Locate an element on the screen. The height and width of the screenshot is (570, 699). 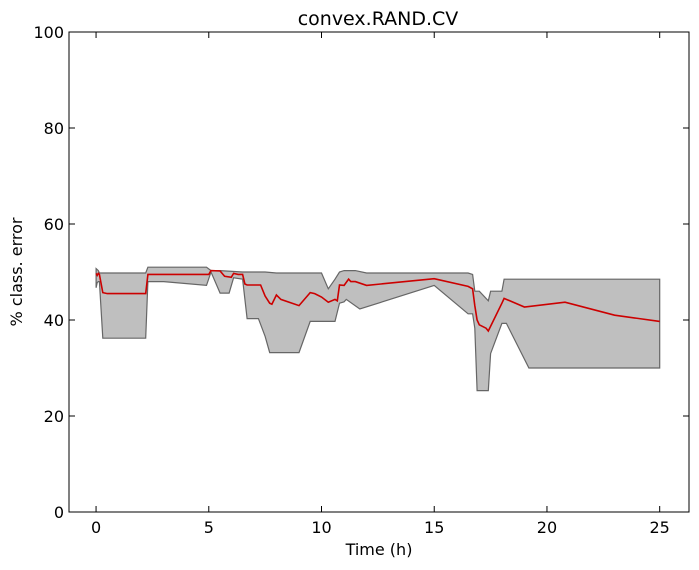
y-tick-label: 20 is located at coordinates (54, 416).